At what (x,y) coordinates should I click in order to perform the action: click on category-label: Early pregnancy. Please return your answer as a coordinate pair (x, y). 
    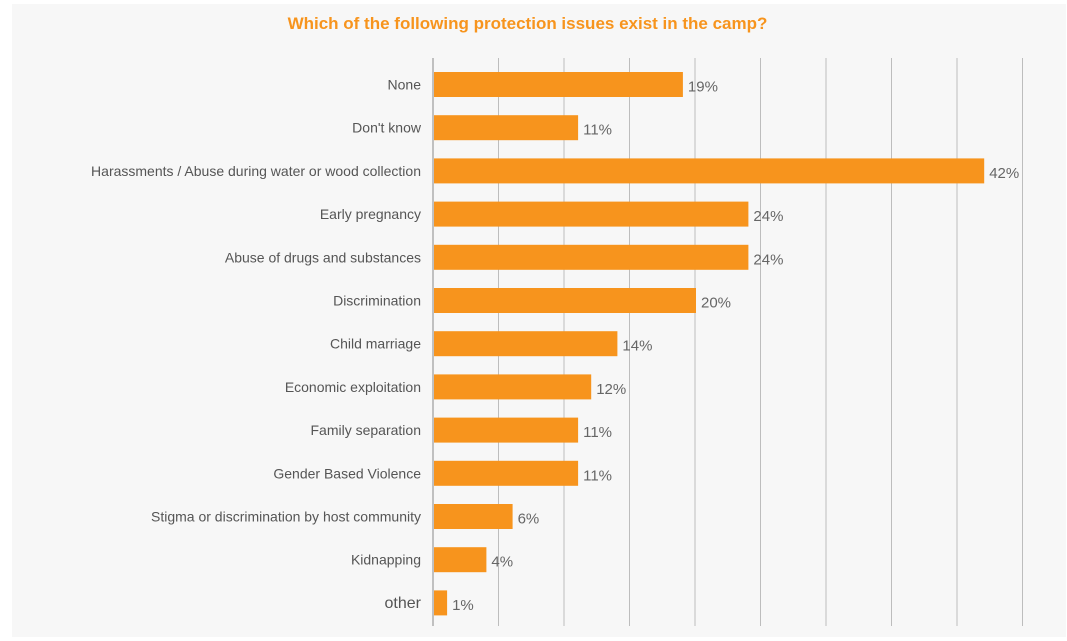
    Looking at the image, I should click on (370, 214).